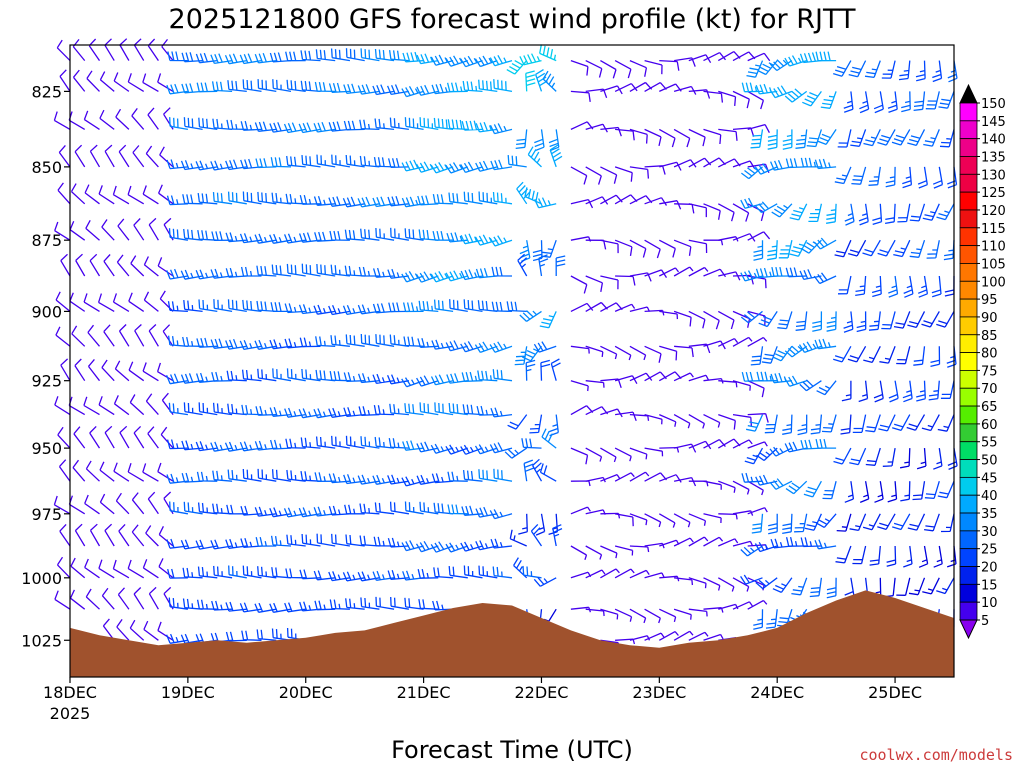 This screenshot has width=1024, height=768. I want to click on x-tick-label: 24DEC, so click(777, 692).